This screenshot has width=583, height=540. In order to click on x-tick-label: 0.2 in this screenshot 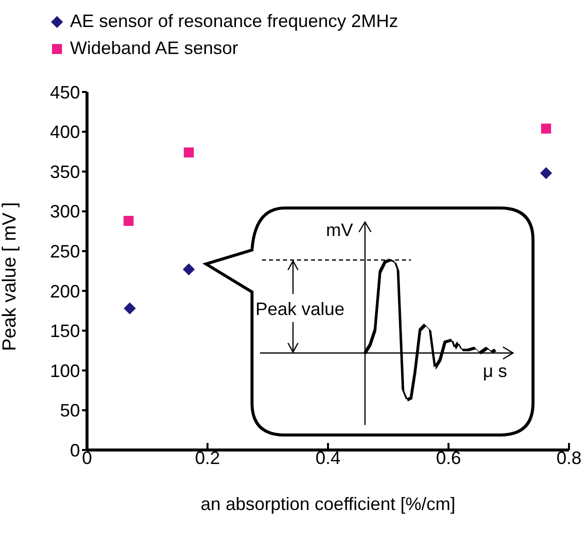, I will do `click(207, 458)`.